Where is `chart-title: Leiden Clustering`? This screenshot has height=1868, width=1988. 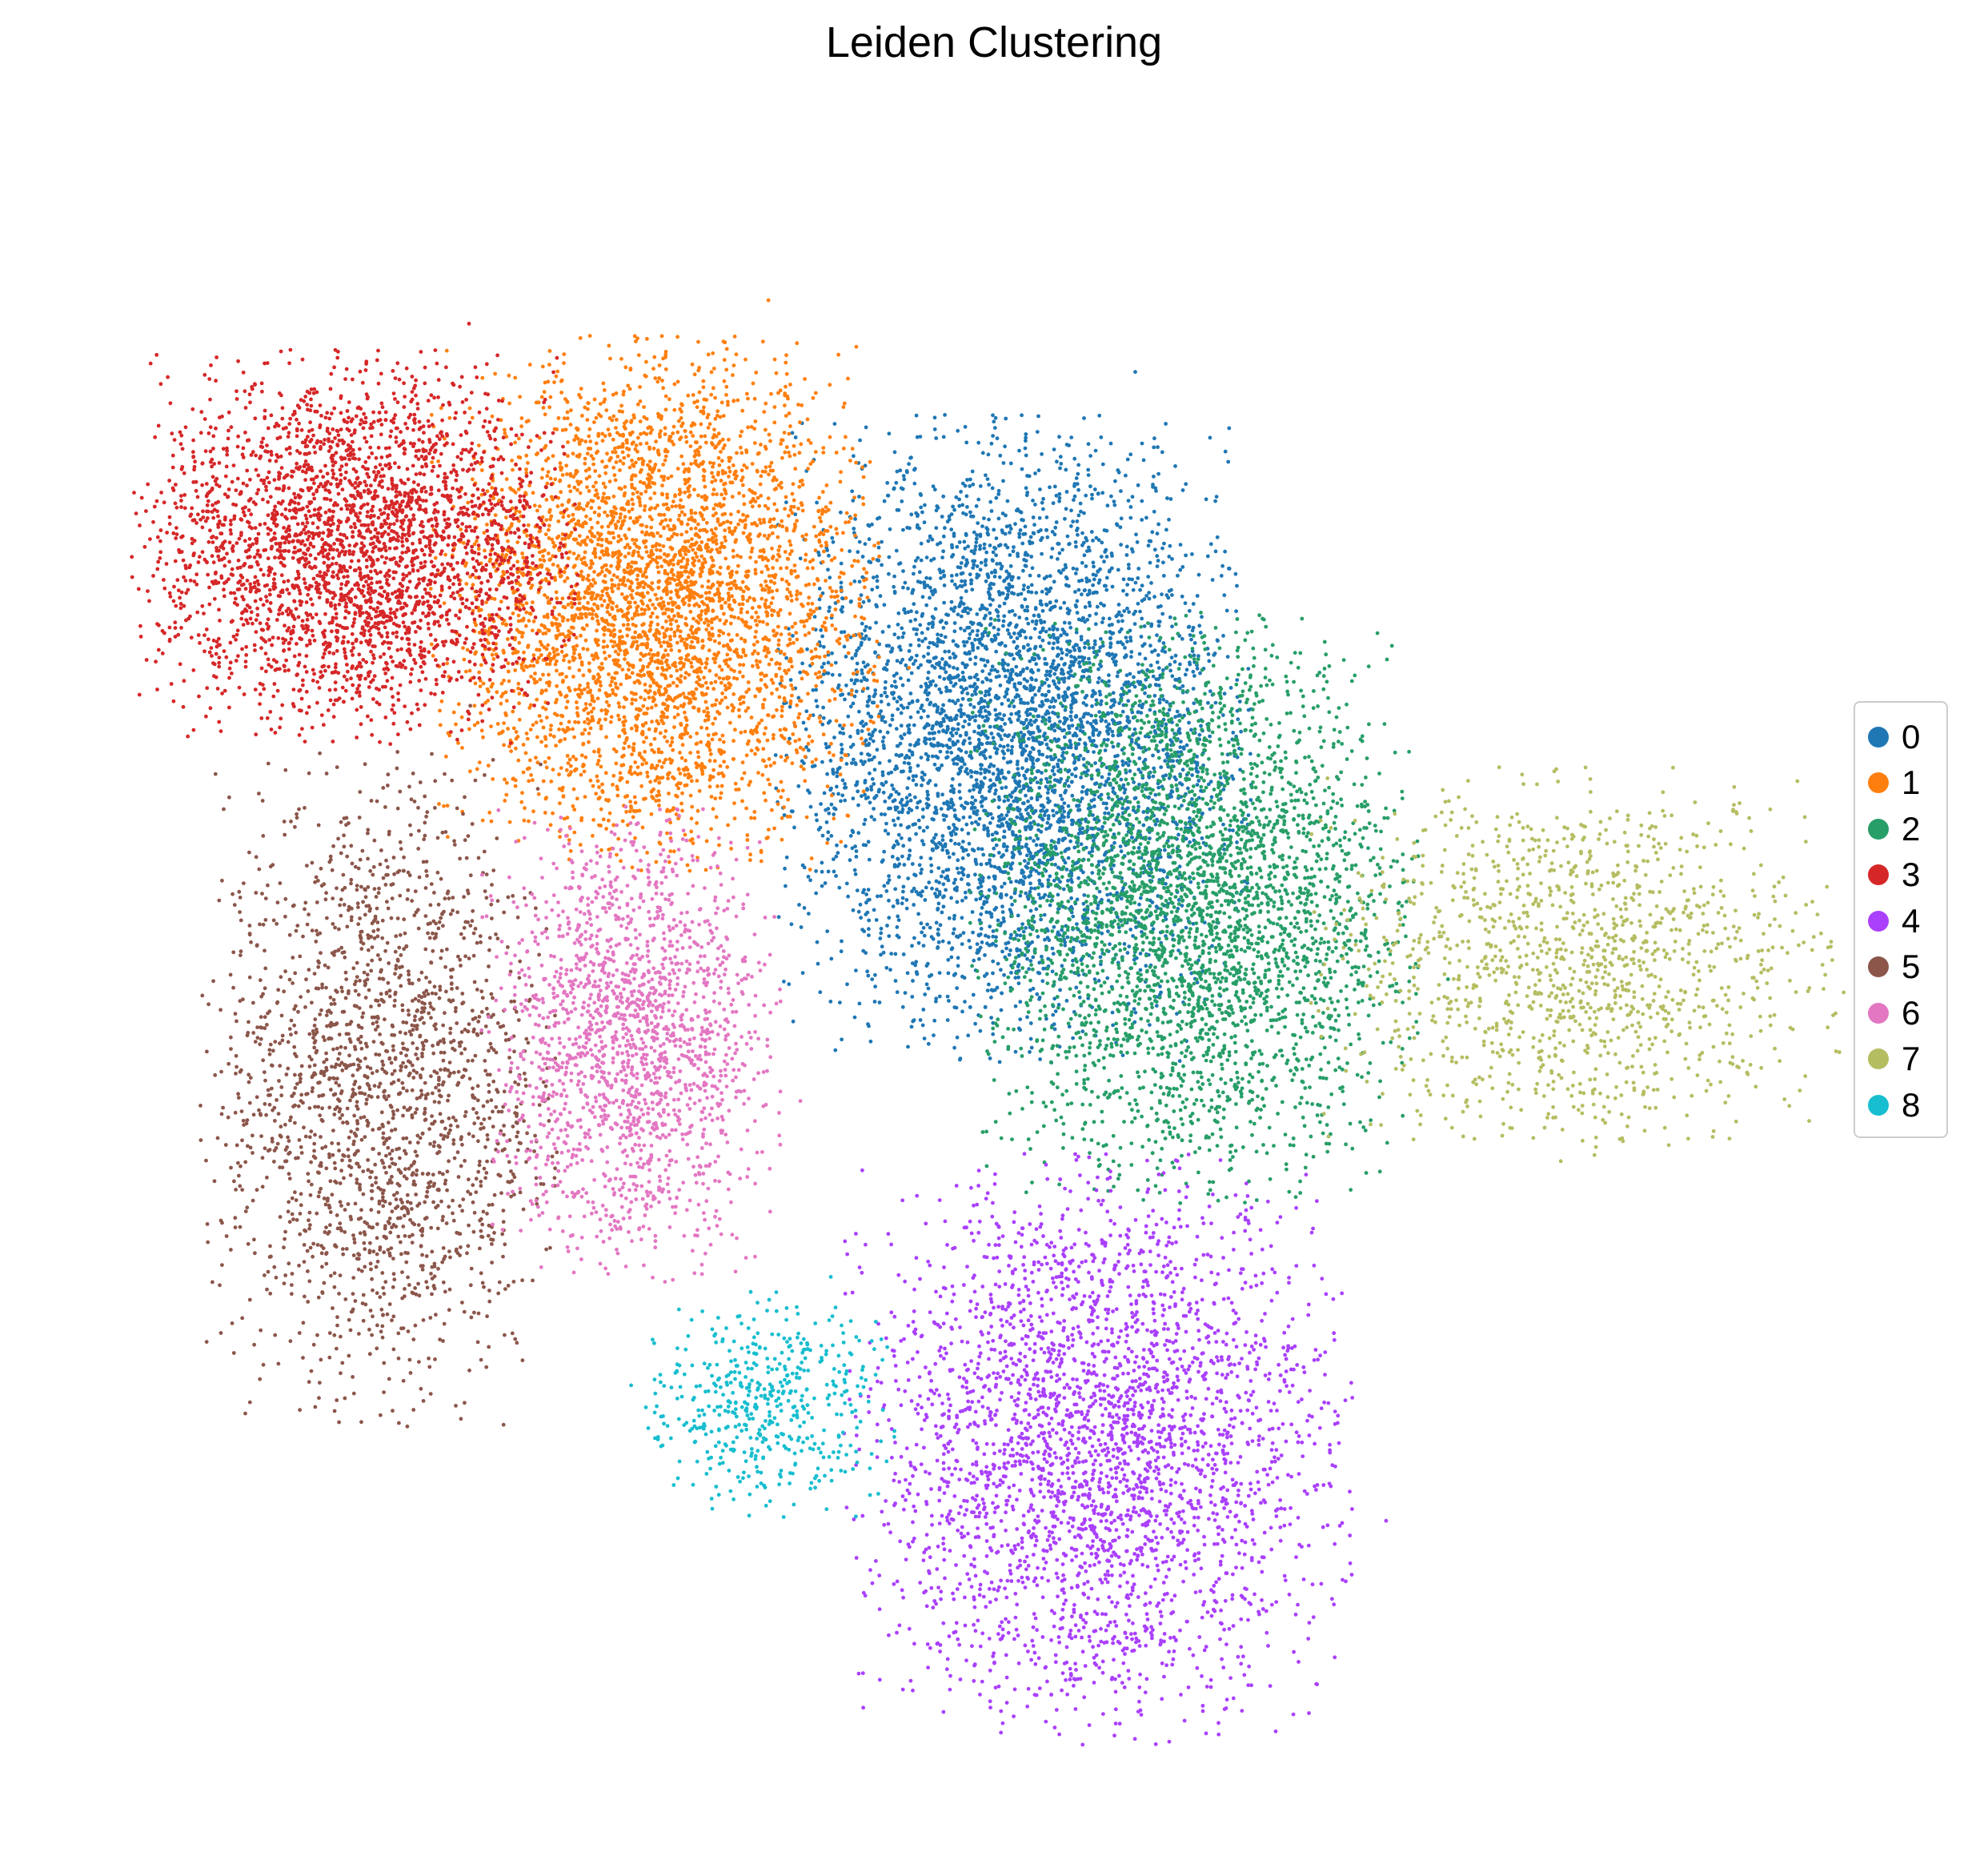
chart-title: Leiden Clustering is located at coordinates (994, 42).